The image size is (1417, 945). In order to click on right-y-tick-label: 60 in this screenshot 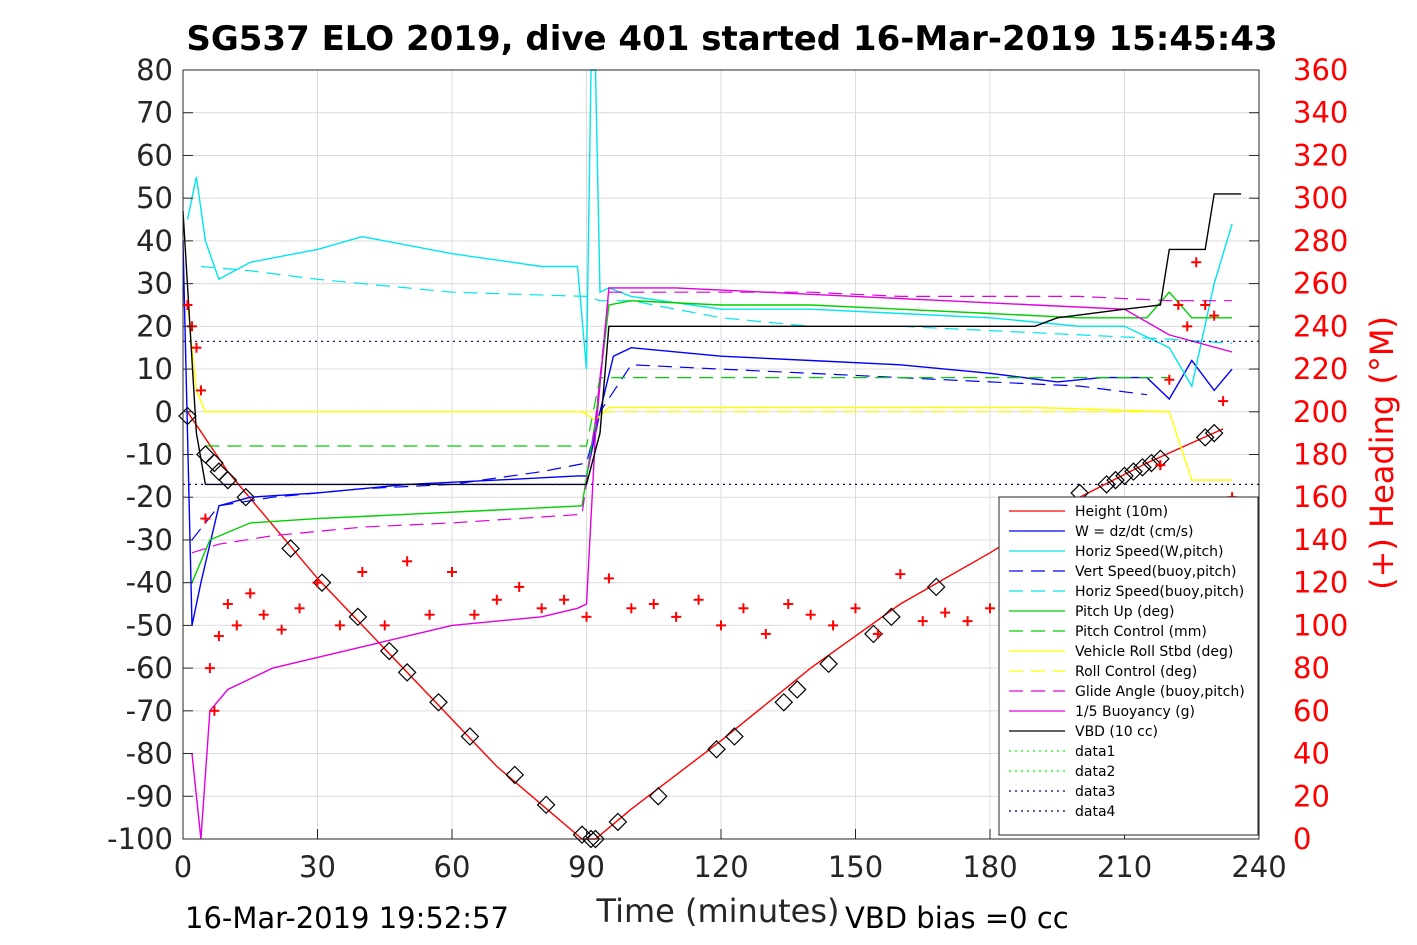, I will do `click(1311, 711)`.